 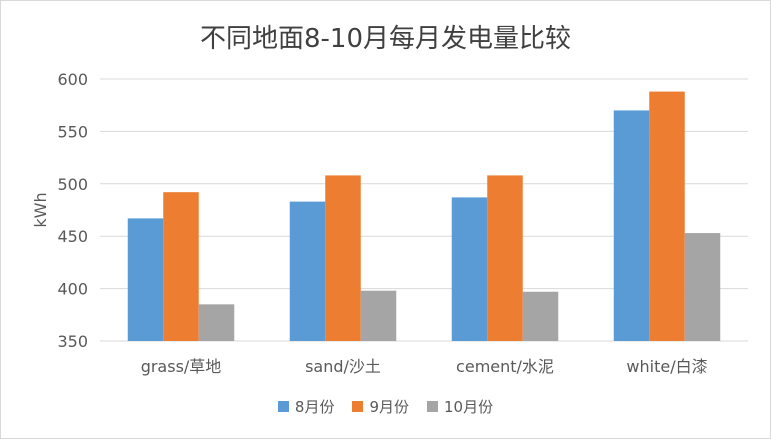 What do you see at coordinates (181, 366) in the screenshot?
I see `x-tick-label: grass/草地` at bounding box center [181, 366].